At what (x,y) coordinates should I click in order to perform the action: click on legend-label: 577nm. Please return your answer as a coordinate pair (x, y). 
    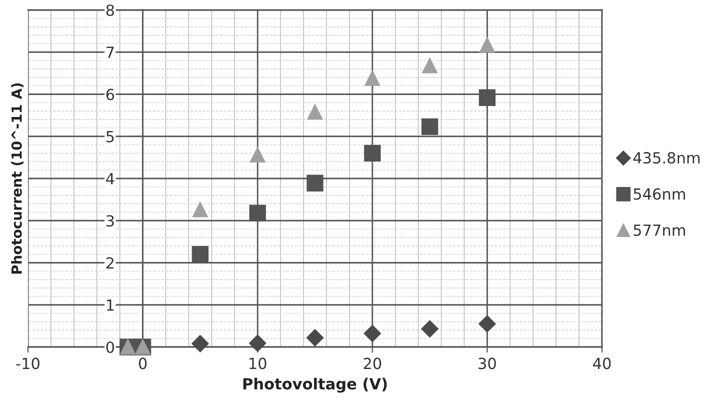
    Looking at the image, I should click on (659, 230).